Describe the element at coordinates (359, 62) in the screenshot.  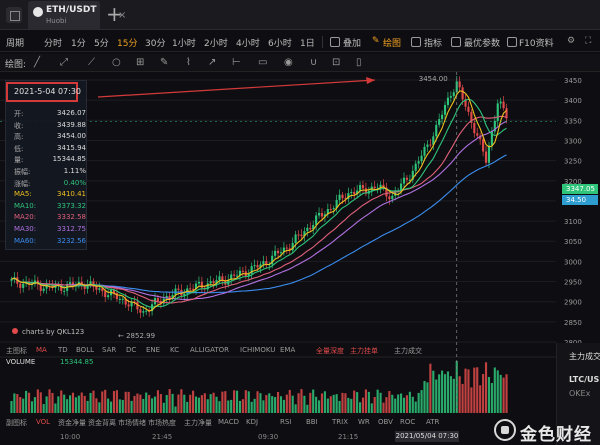
I see `delete-tool-icon: ▯` at that location.